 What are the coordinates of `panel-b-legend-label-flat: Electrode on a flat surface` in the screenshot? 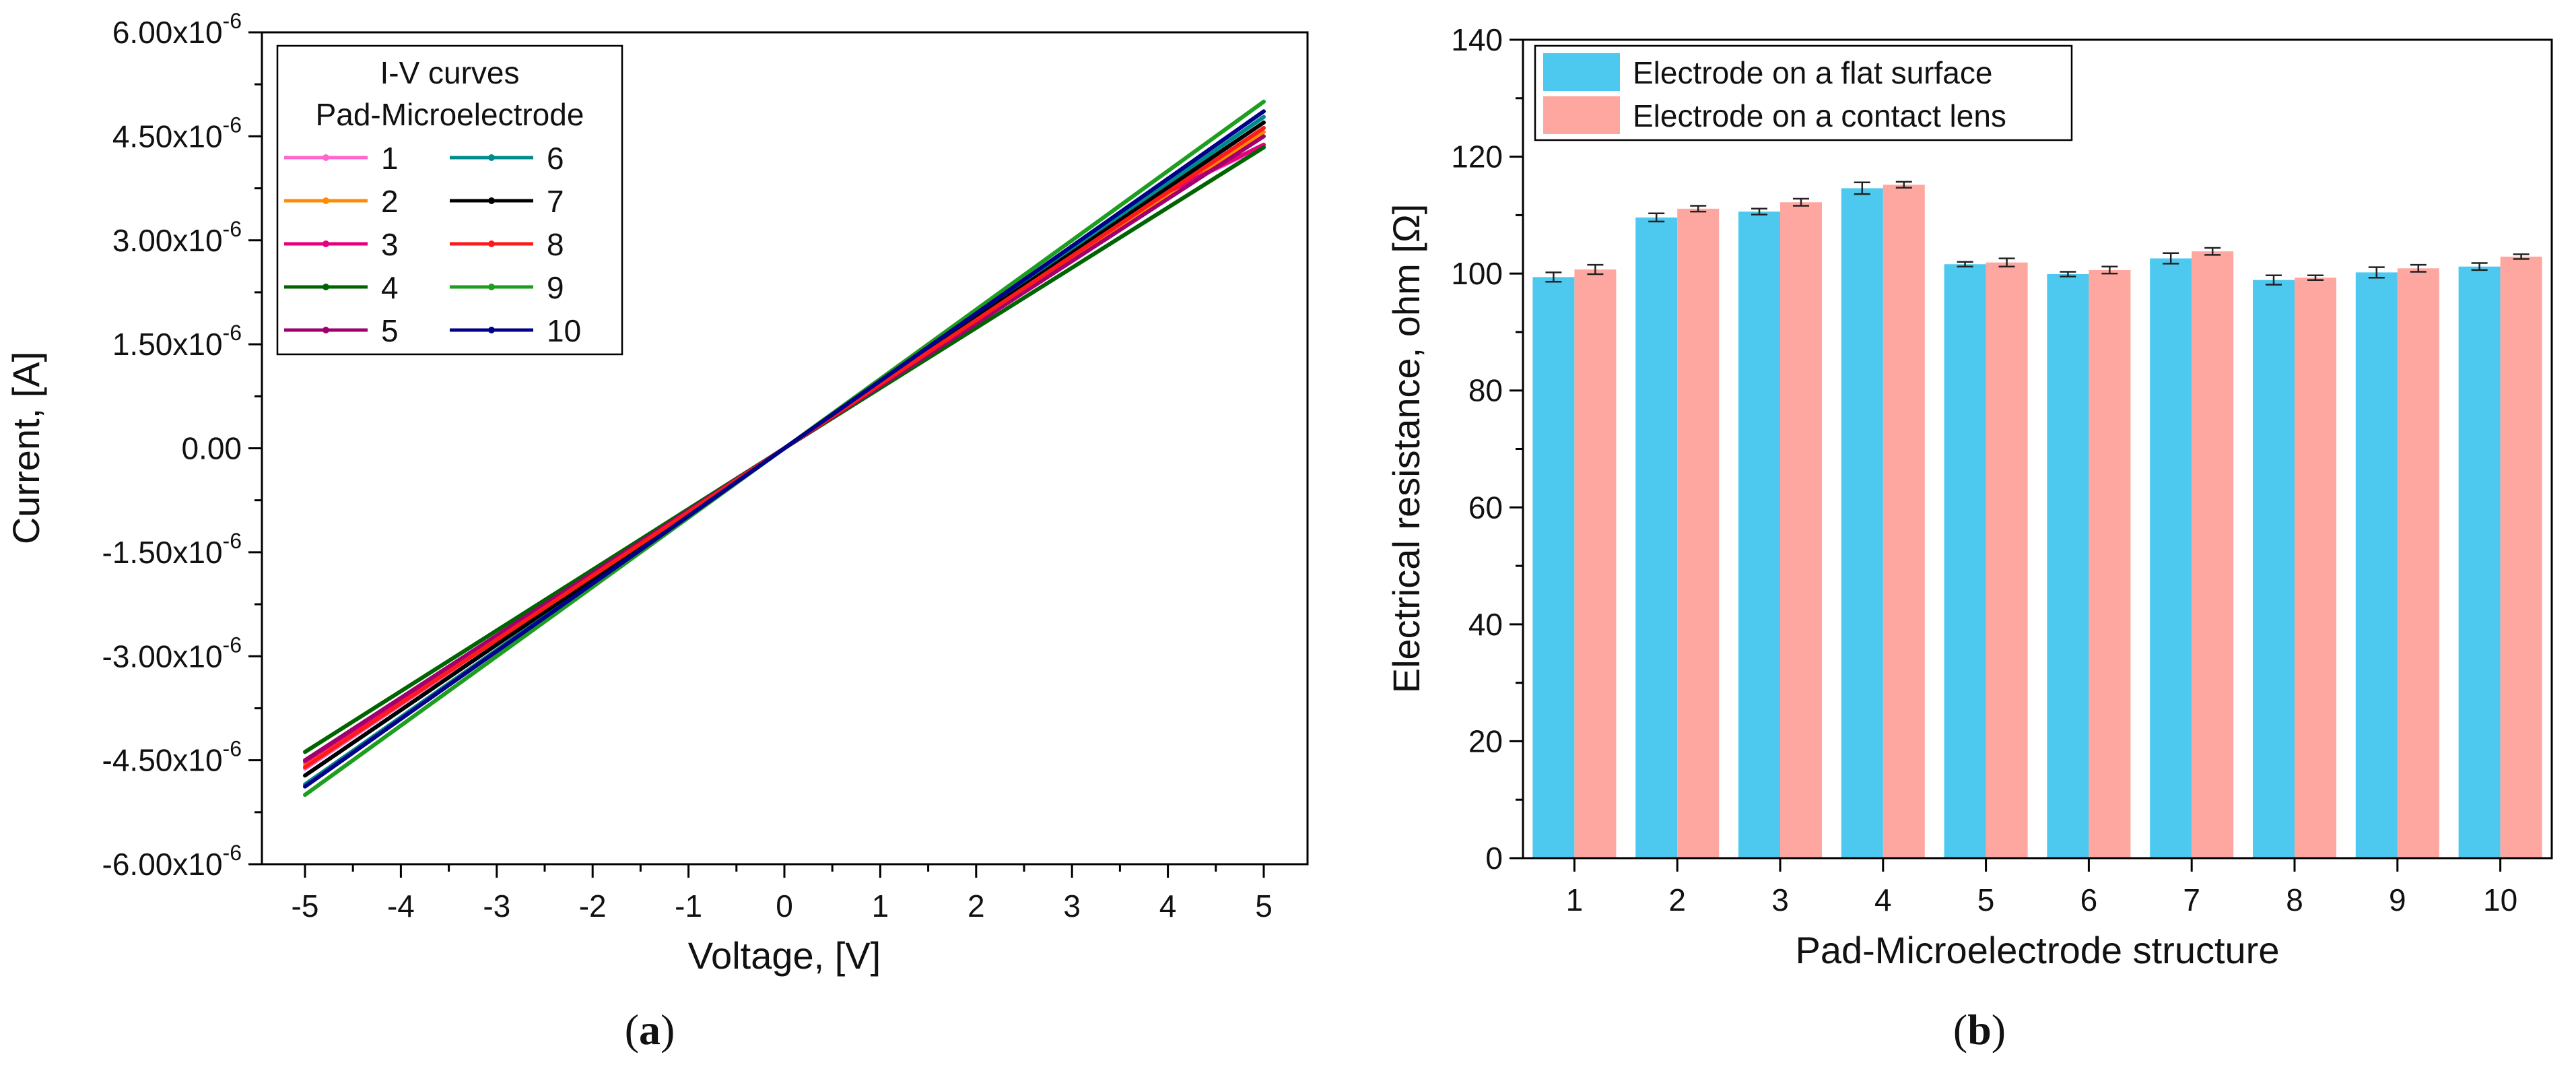 It's located at (1812, 72).